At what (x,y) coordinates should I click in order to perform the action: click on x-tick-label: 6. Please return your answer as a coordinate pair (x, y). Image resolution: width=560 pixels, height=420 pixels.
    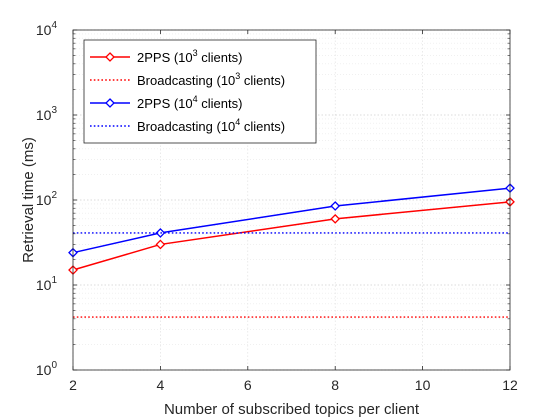
    Looking at the image, I should click on (248, 385).